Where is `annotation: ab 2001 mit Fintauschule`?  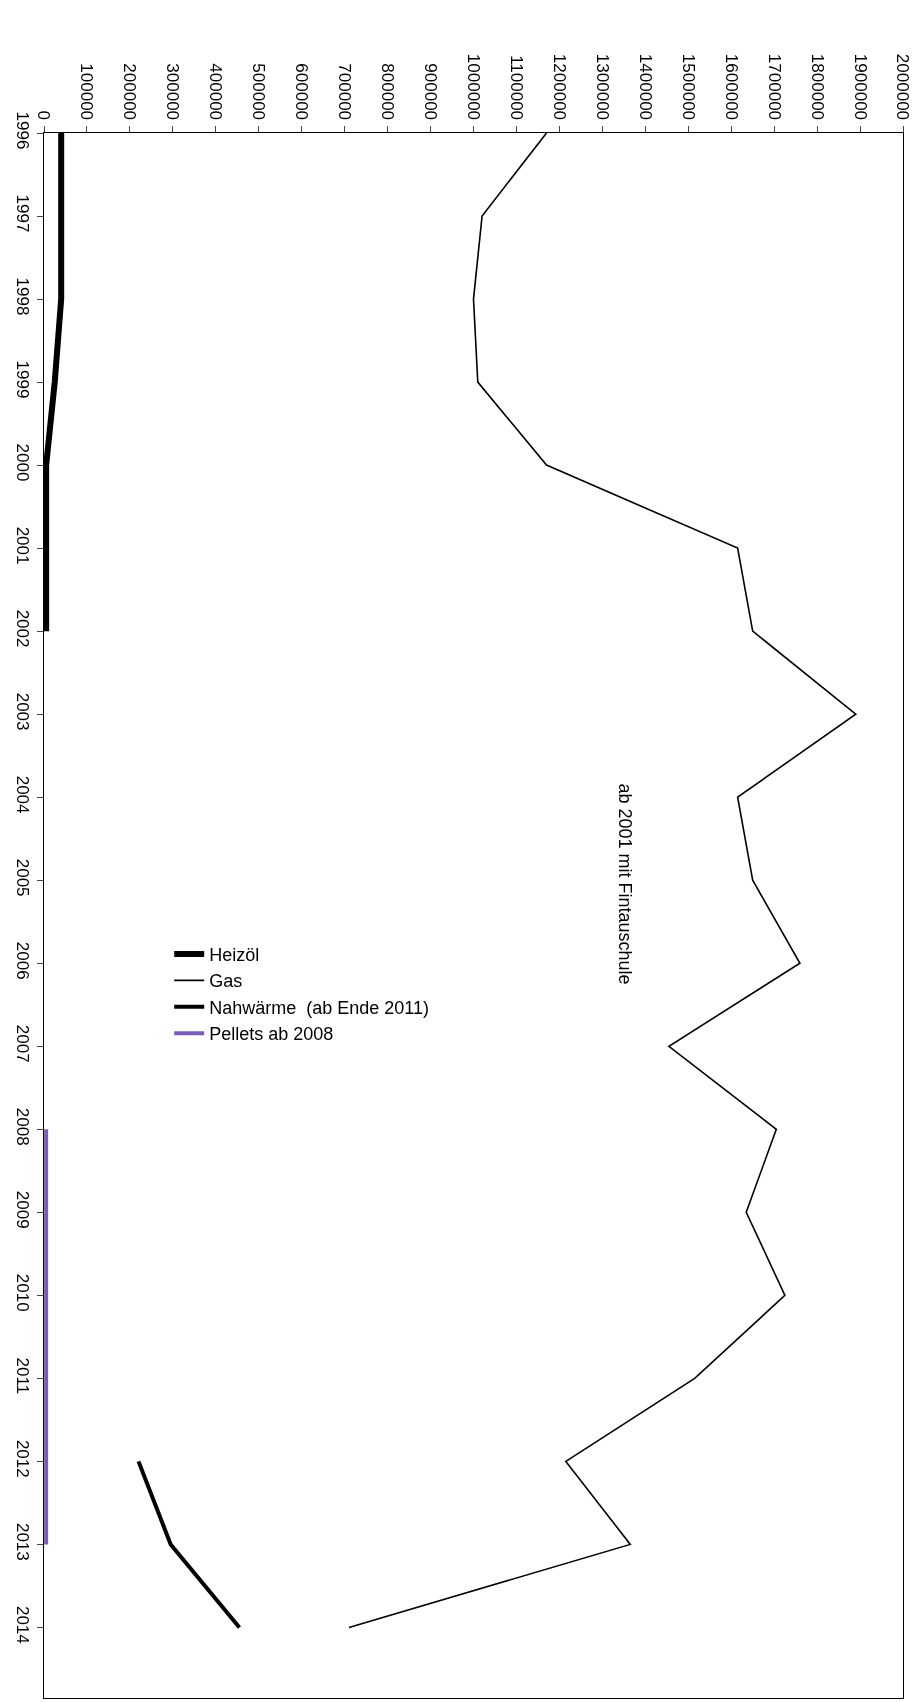 annotation: ab 2001 mit Fintauschule is located at coordinates (624, 884).